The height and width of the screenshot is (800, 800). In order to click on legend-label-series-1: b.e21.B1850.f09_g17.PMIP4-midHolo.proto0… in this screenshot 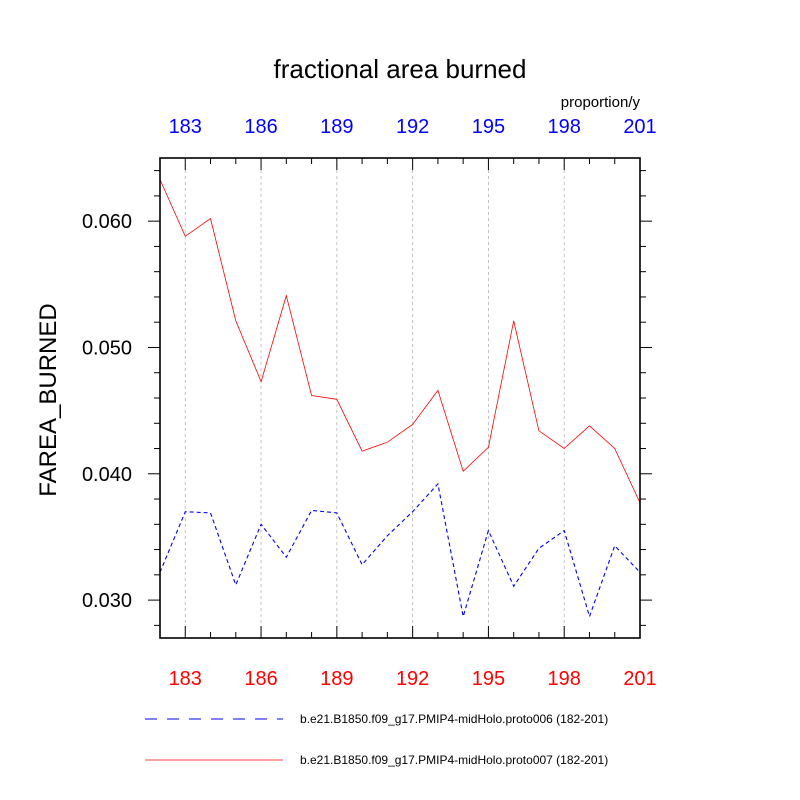, I will do `click(454, 719)`.